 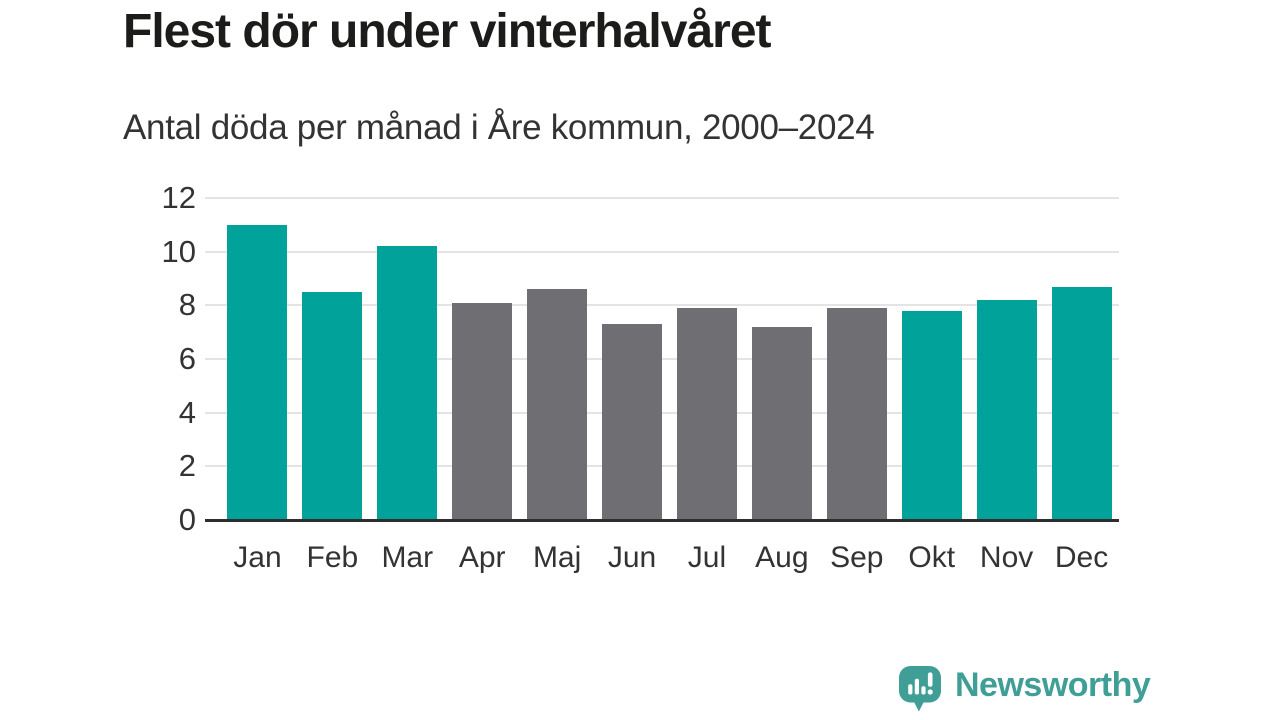 I want to click on newsworthy-logo-text: Newsworthy, so click(x=1053, y=685).